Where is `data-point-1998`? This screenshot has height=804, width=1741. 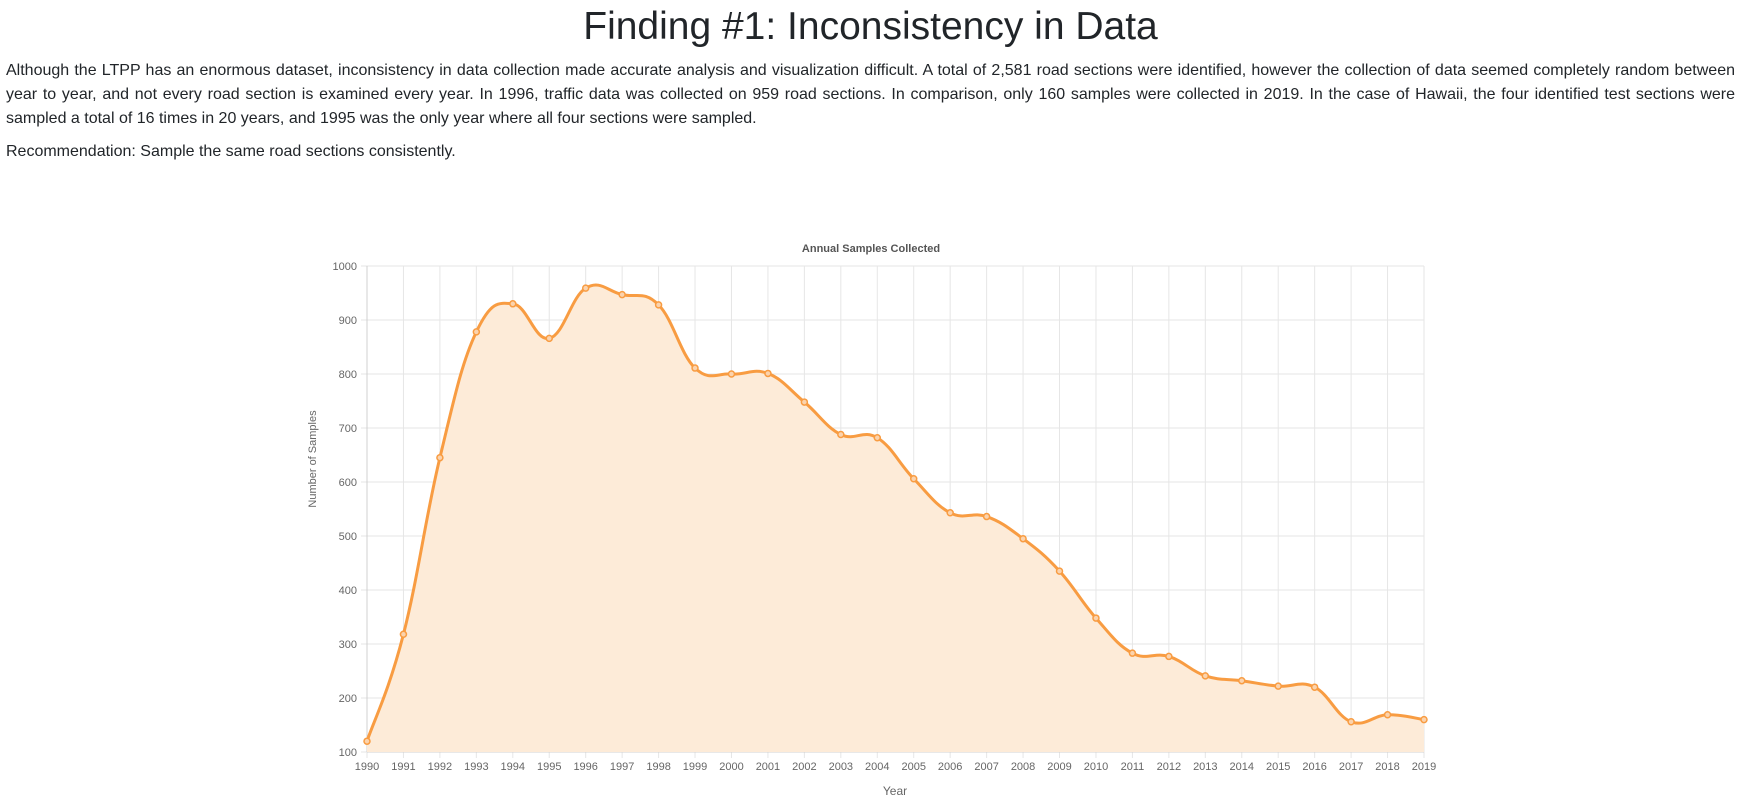
data-point-1998 is located at coordinates (658, 305).